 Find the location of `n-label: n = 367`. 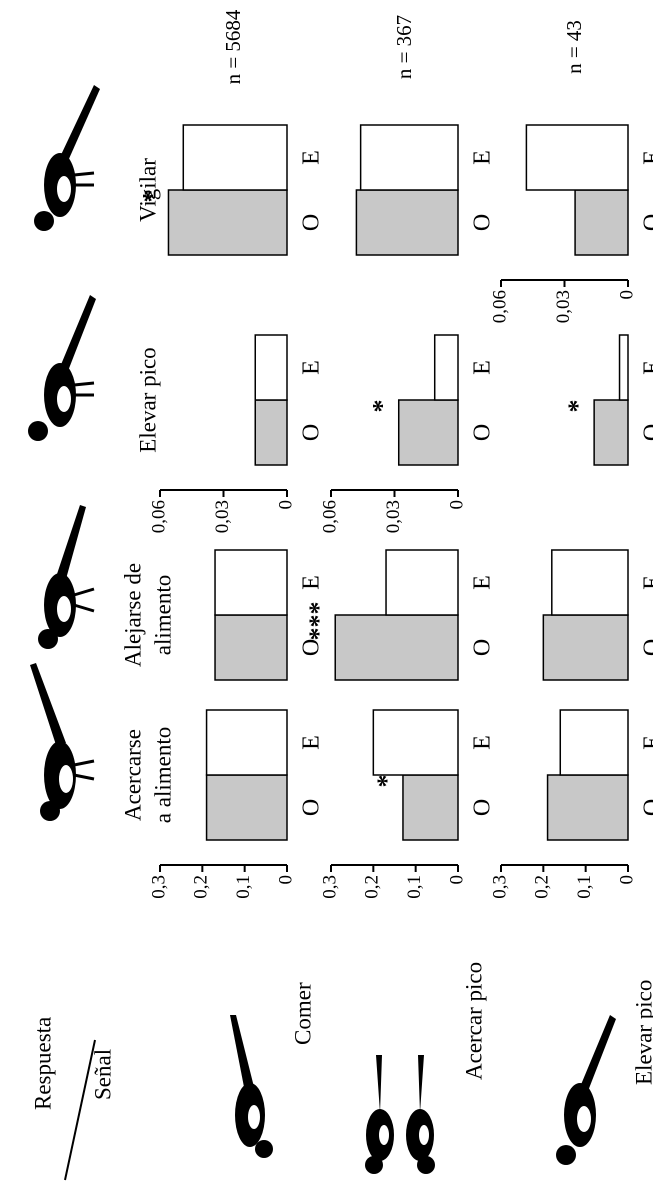

n-label: n = 367 is located at coordinates (404, 47).